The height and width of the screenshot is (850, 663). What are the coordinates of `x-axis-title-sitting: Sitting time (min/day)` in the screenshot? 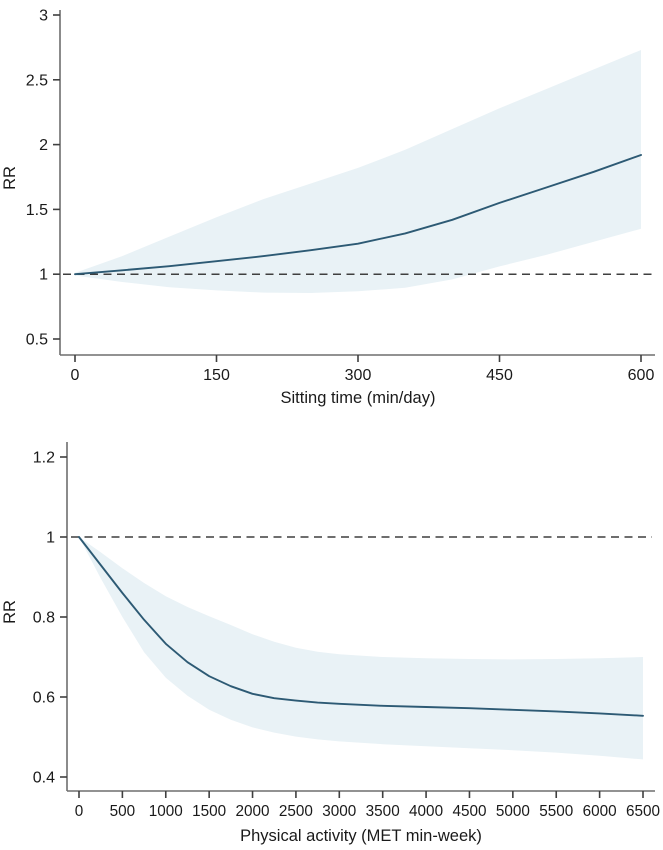 It's located at (358, 398).